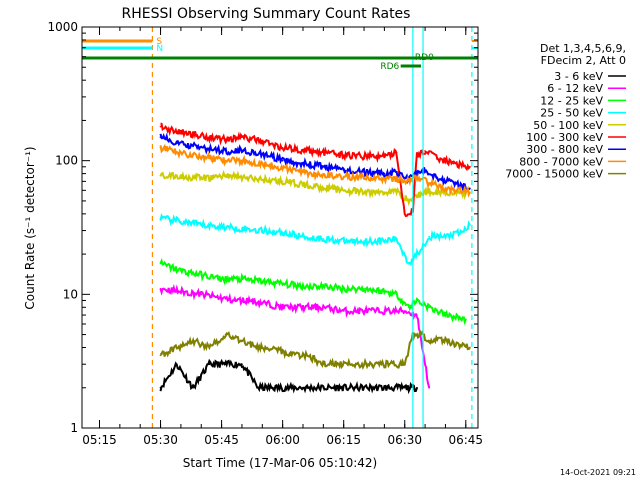  What do you see at coordinates (598, 472) in the screenshot?
I see `footer-date: 14-Oct-2021 09:21` at bounding box center [598, 472].